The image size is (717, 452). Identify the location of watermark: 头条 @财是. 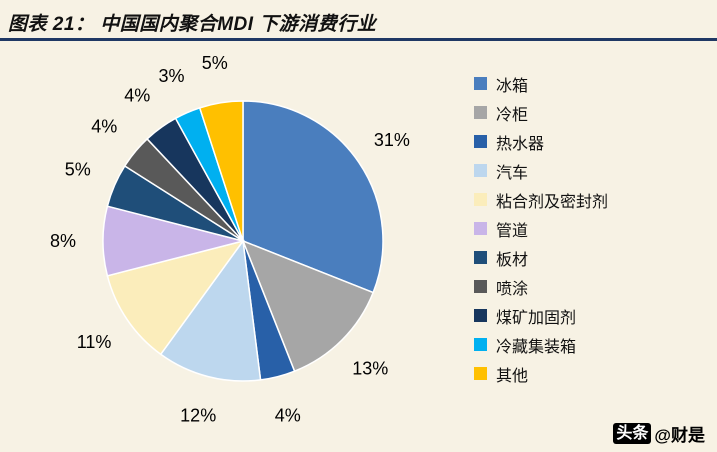
(659, 433).